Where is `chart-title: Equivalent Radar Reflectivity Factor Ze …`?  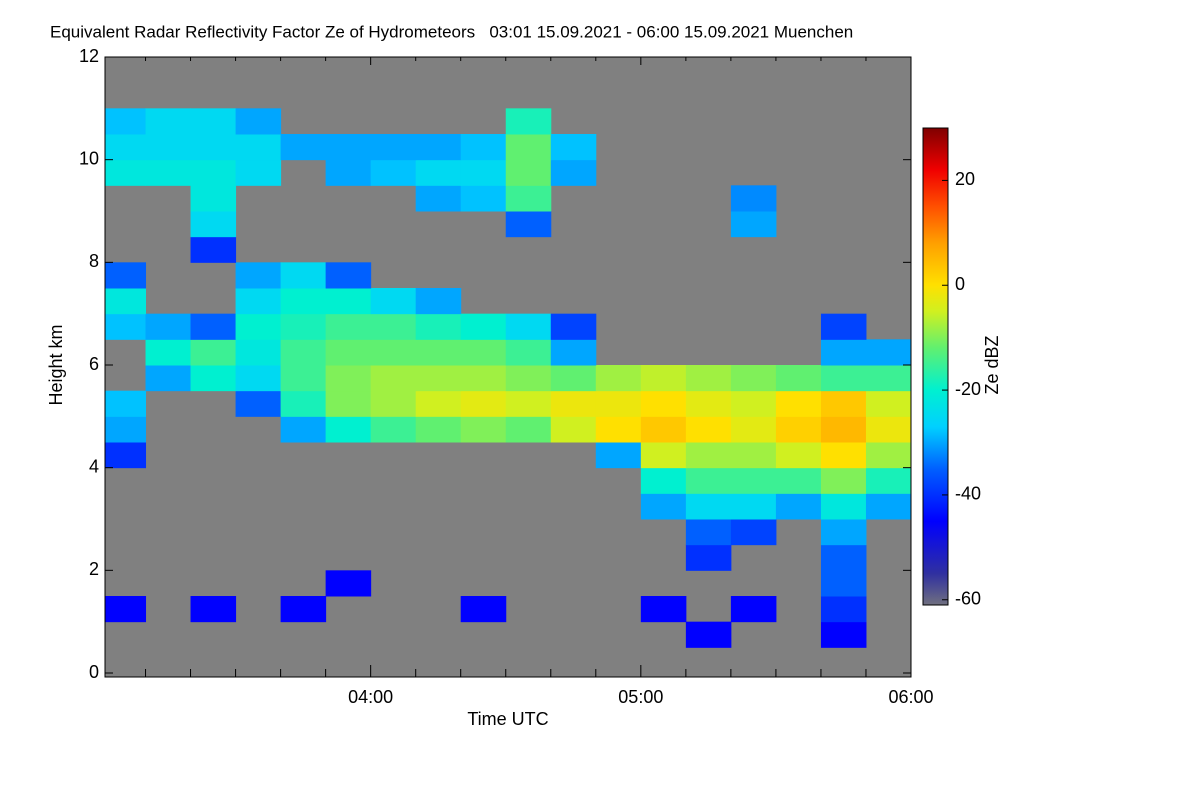
chart-title: Equivalent Radar Reflectivity Factor Ze … is located at coordinates (451, 31).